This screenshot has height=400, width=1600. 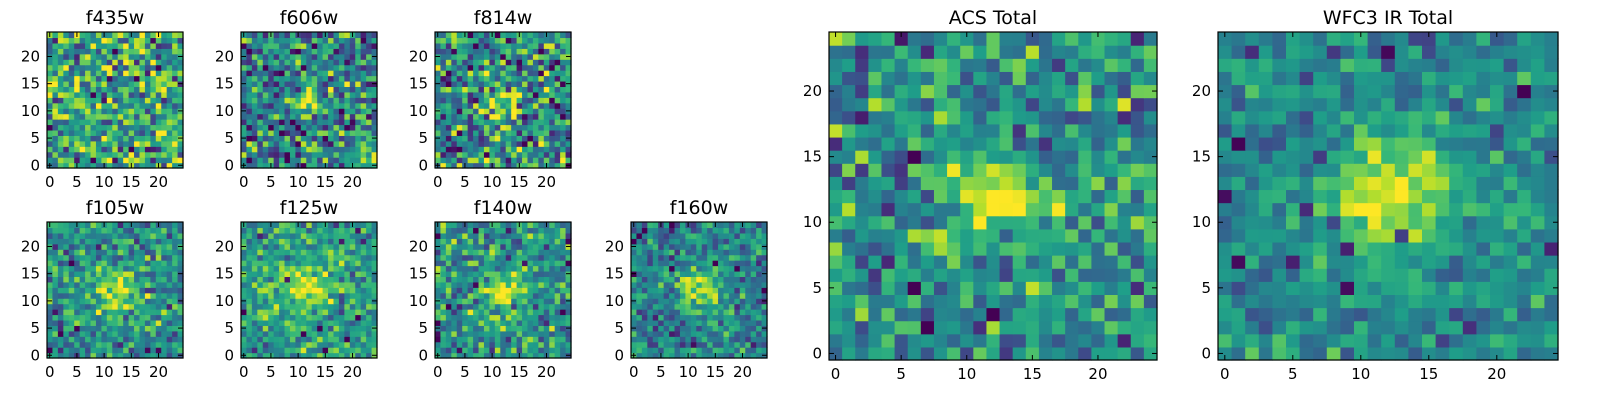 I want to click on x-tick-label: 15, so click(x=131, y=372).